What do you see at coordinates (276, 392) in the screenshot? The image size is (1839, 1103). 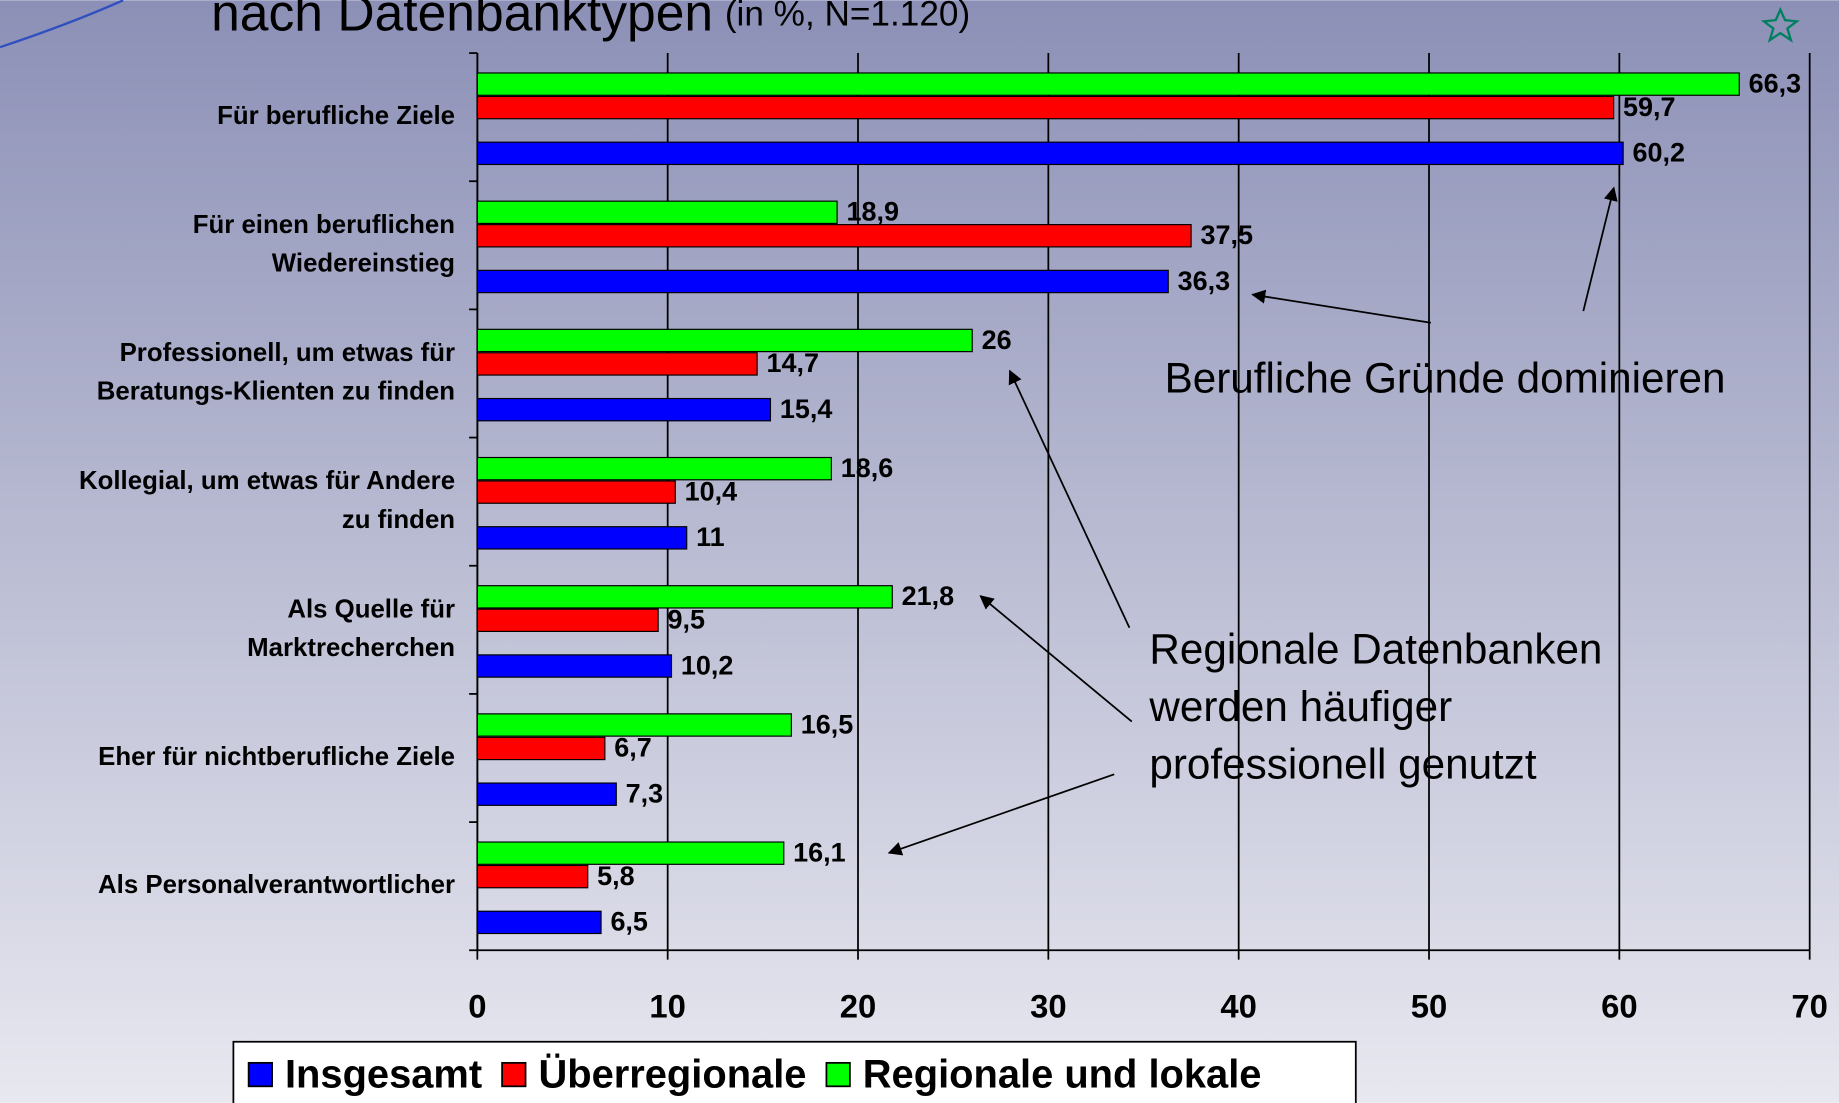 I see `y-tick-label: Beratungs-Klienten zu finden` at bounding box center [276, 392].